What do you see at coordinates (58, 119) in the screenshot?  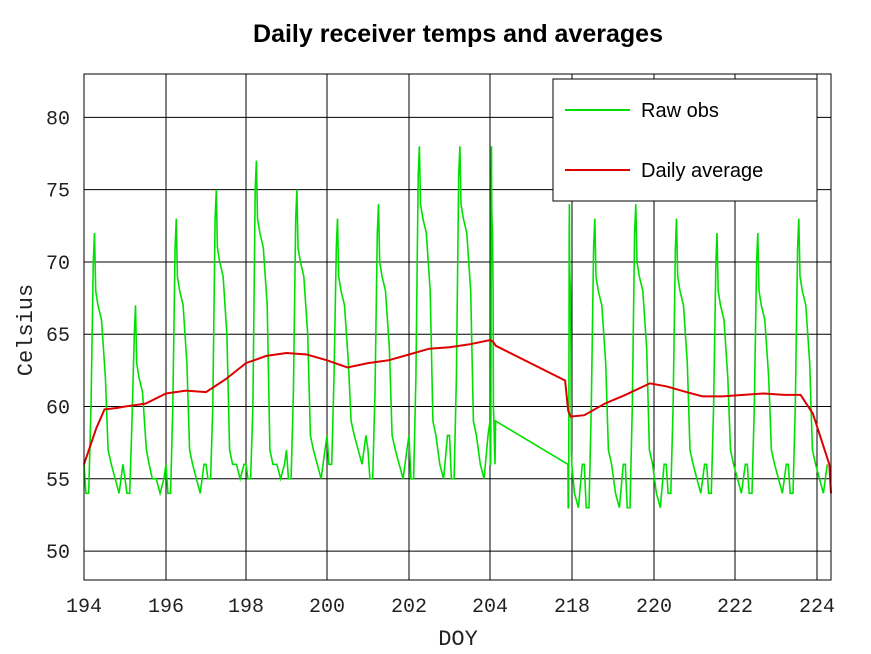 I see `y-tick-label: 80` at bounding box center [58, 119].